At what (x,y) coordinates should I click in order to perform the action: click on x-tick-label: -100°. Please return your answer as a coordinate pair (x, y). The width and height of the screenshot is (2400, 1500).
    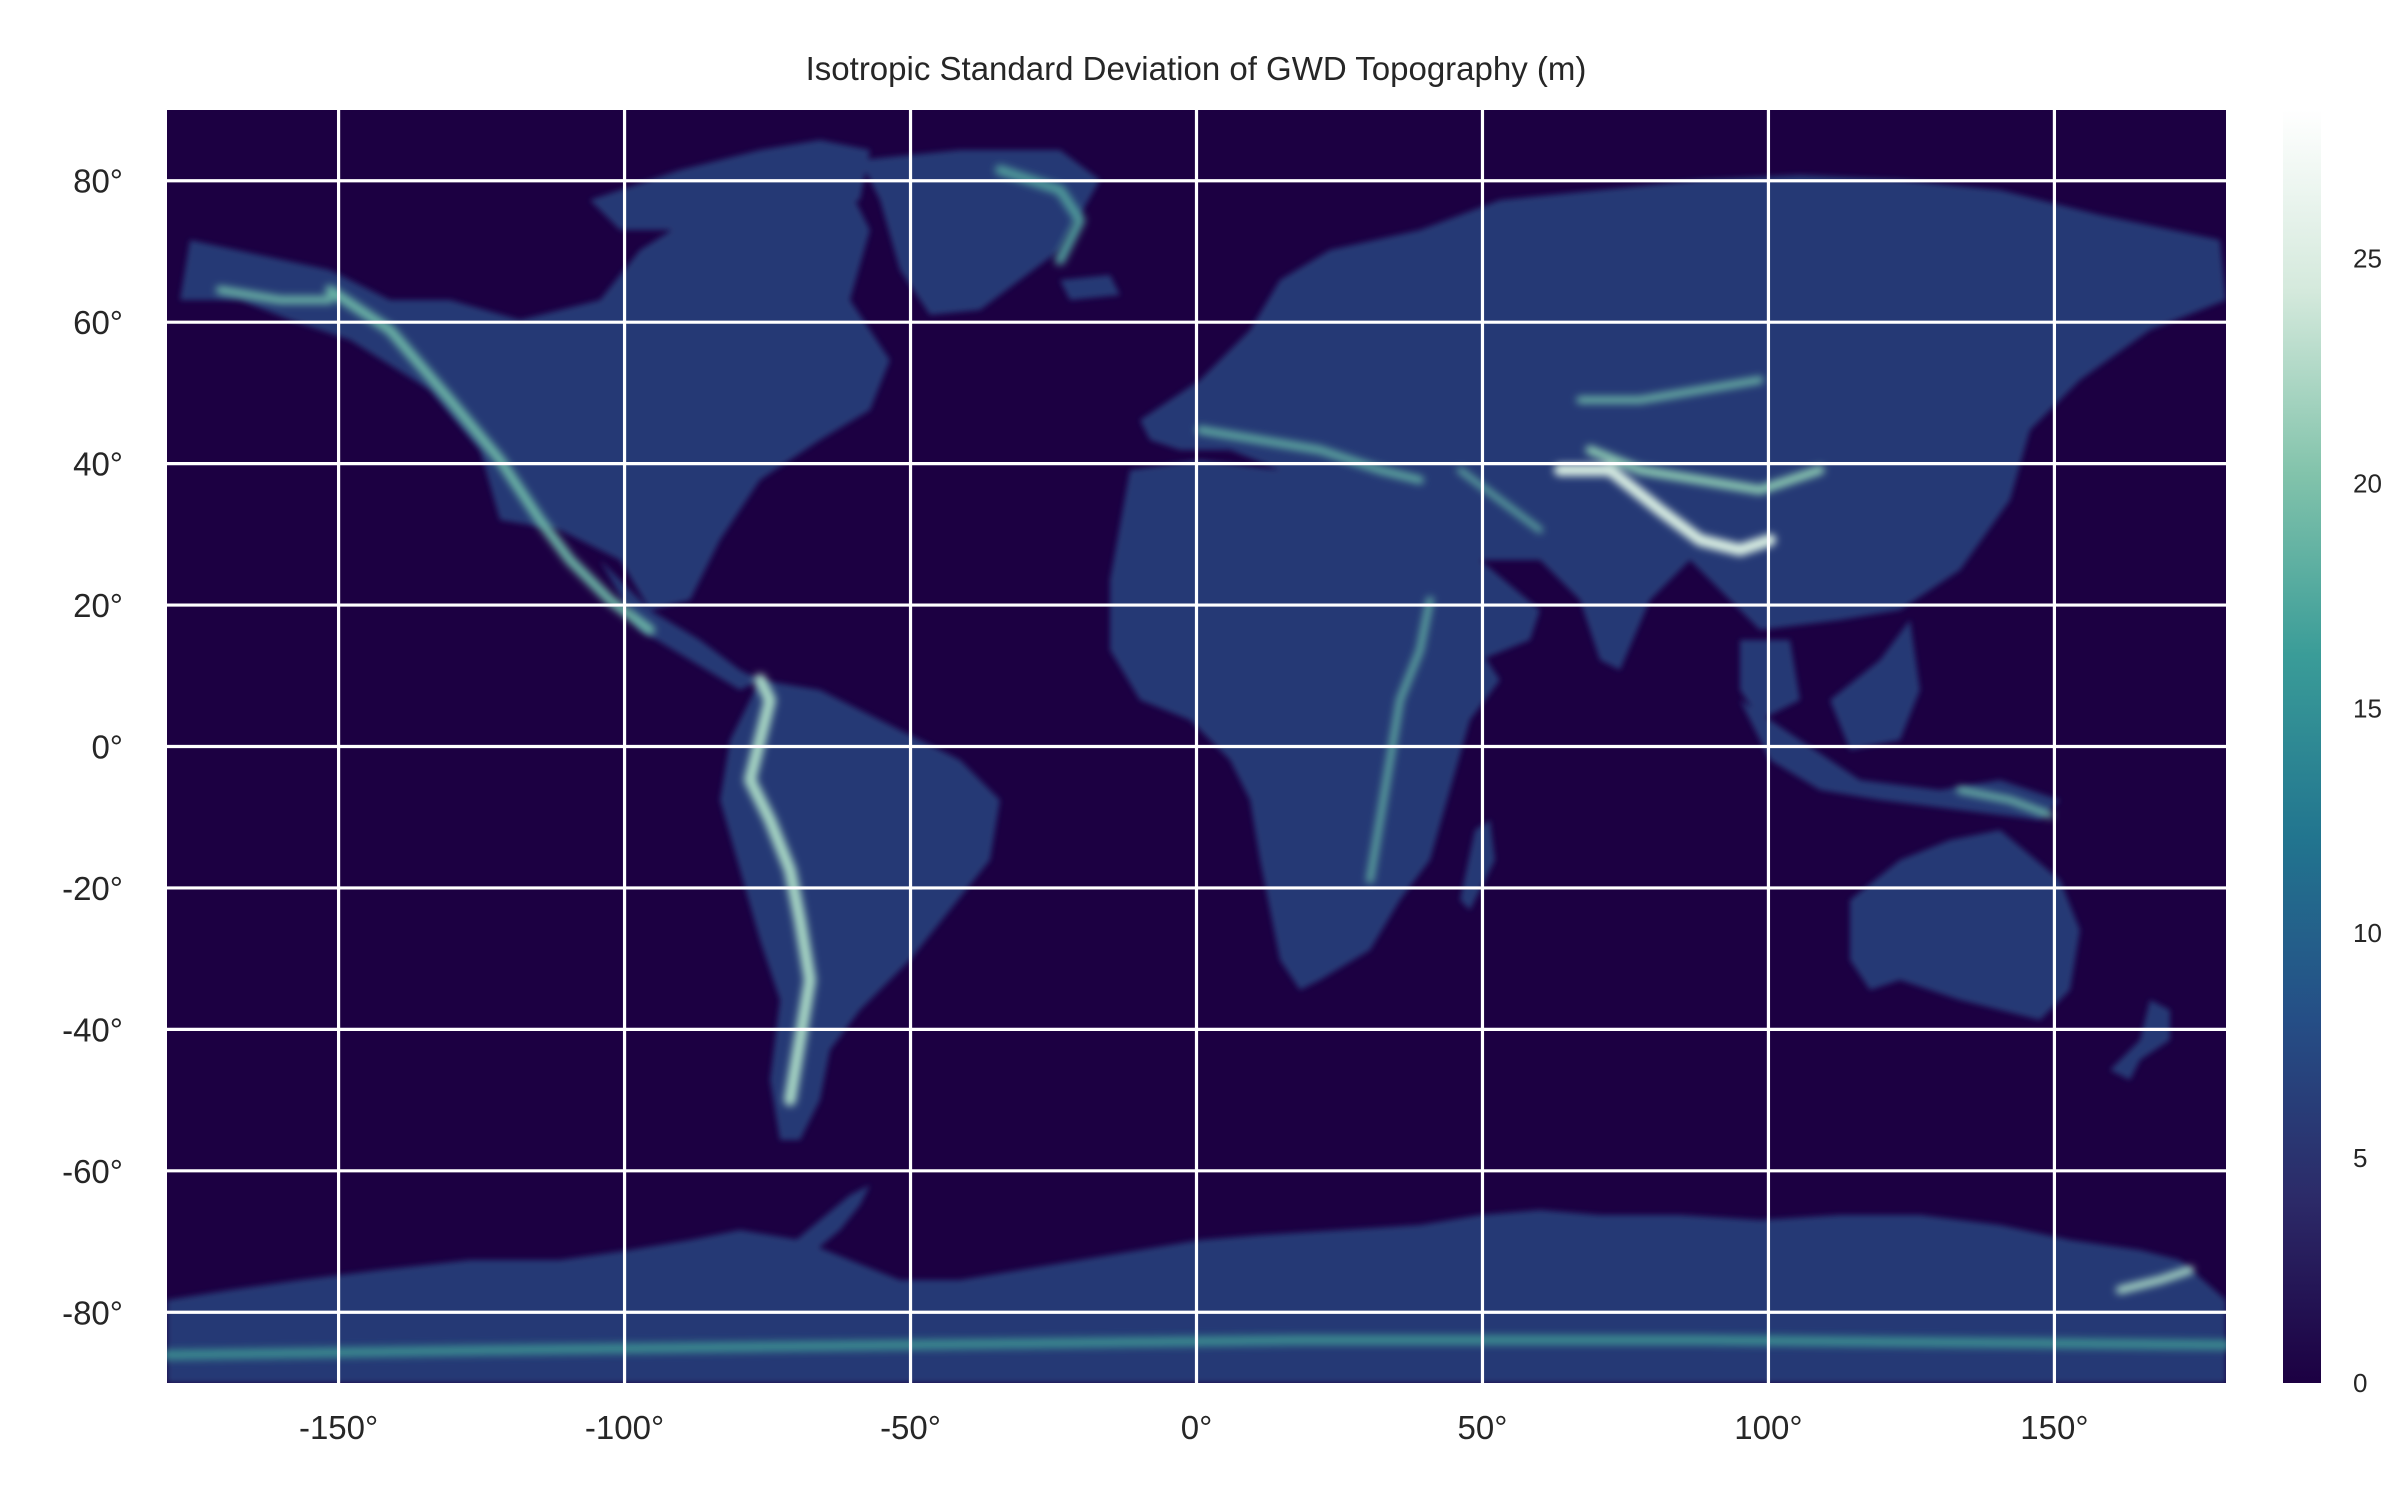
    Looking at the image, I should click on (624, 1427).